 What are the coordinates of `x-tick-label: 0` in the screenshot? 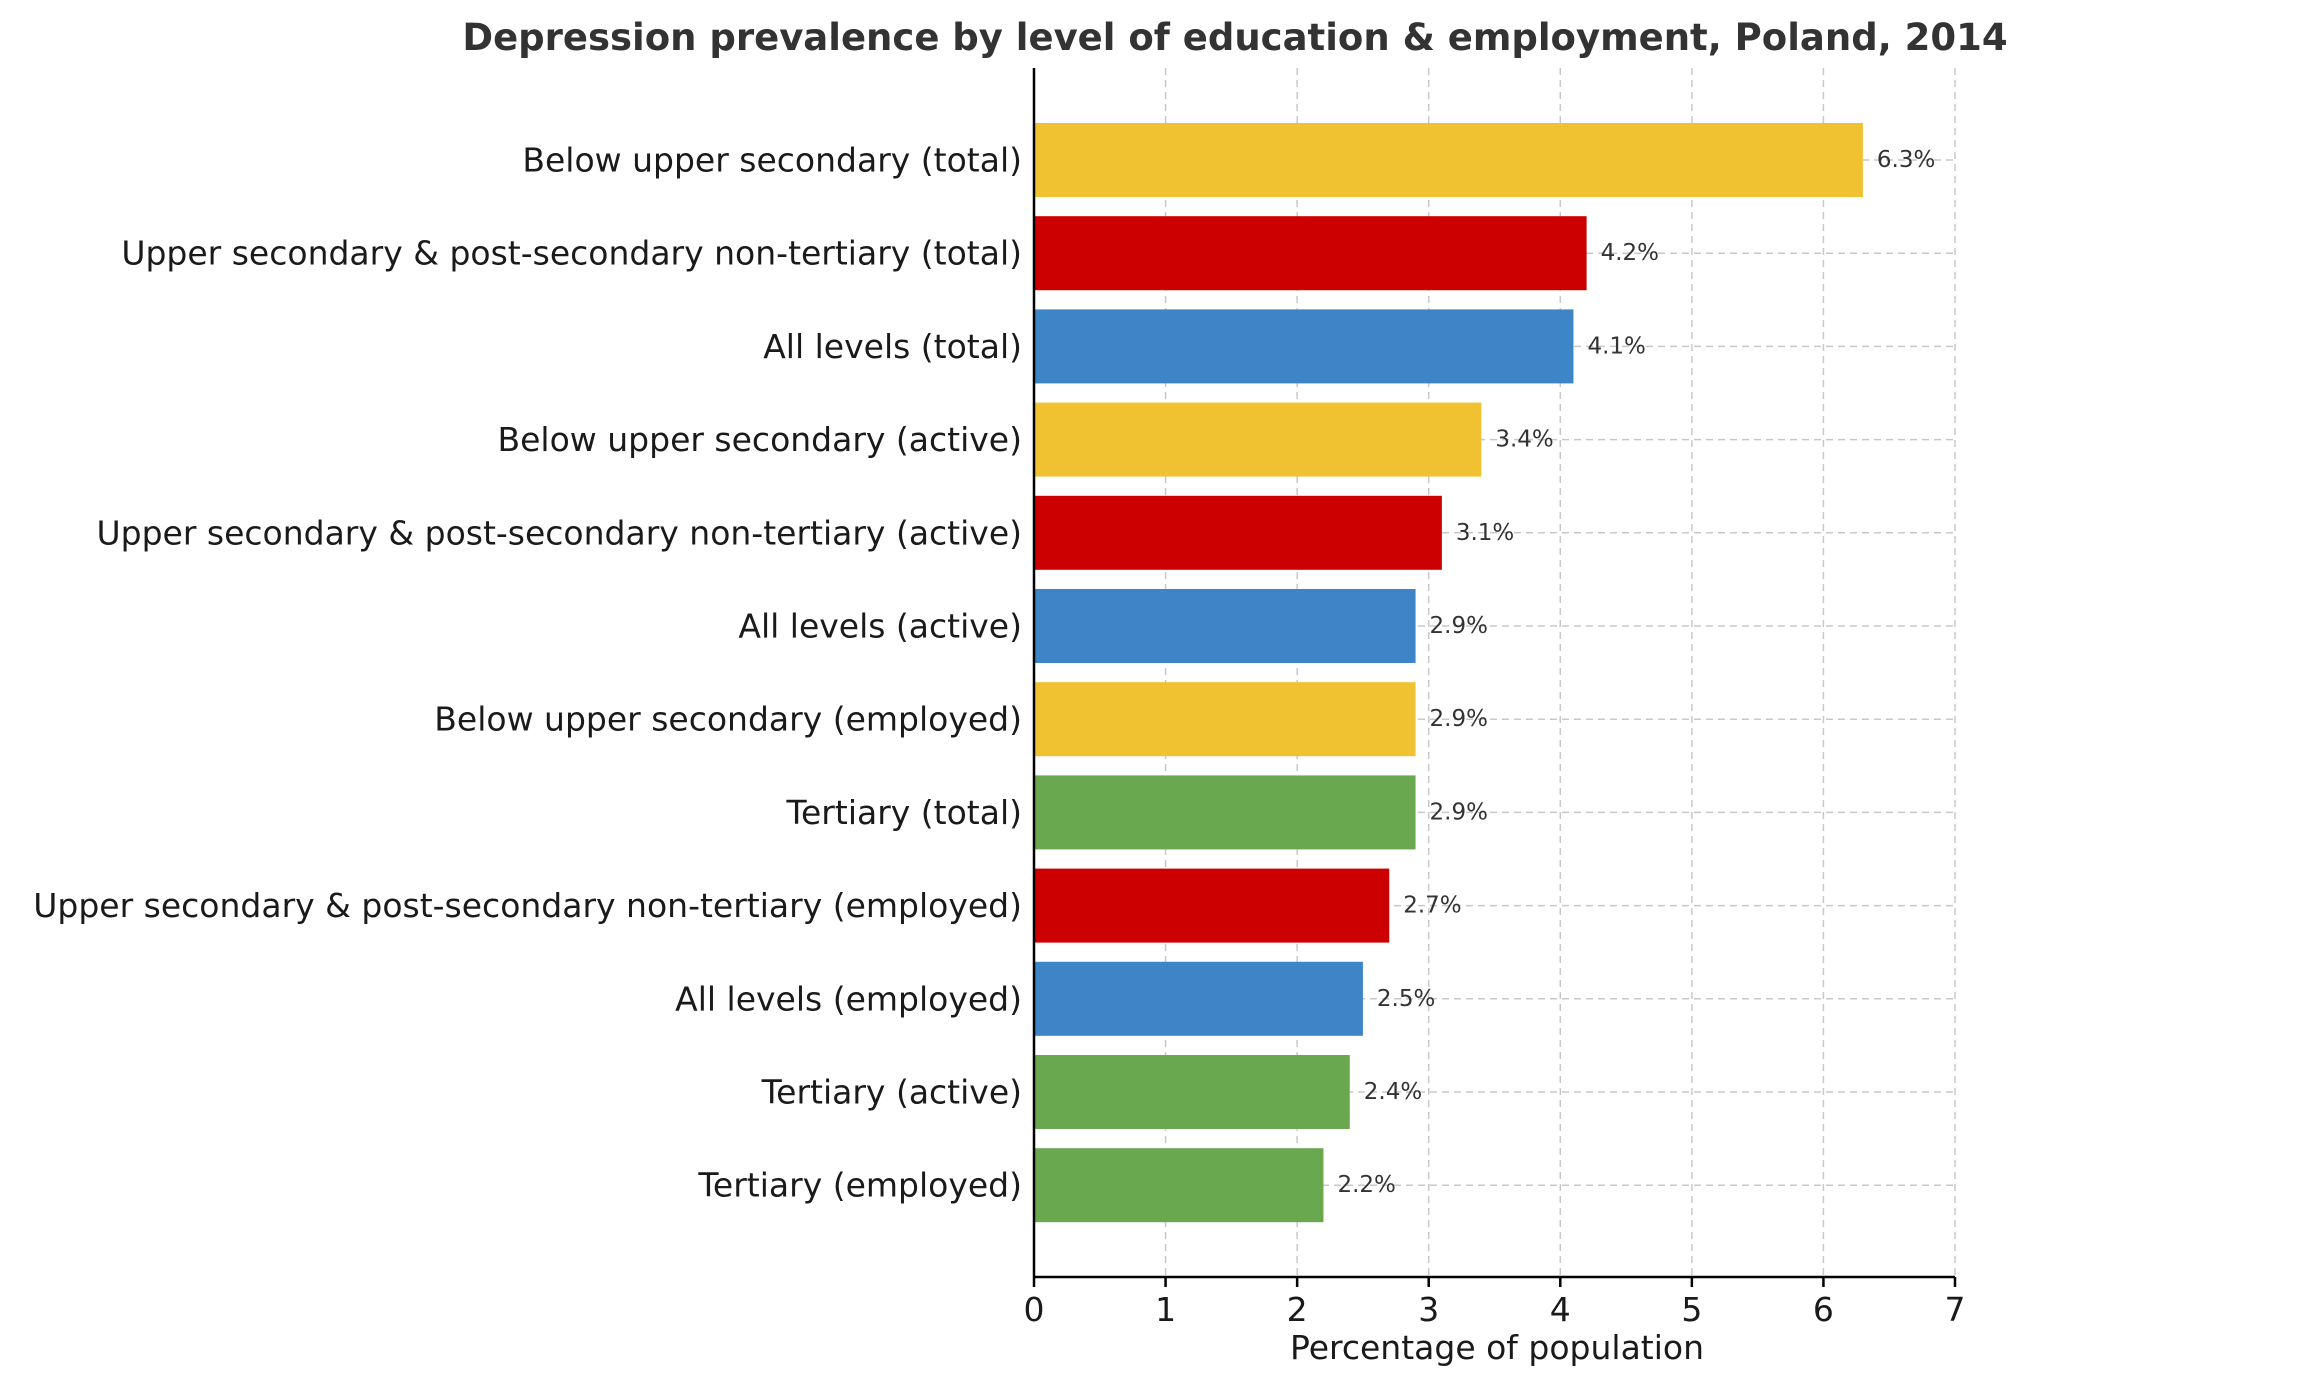 It's located at (1034, 1309).